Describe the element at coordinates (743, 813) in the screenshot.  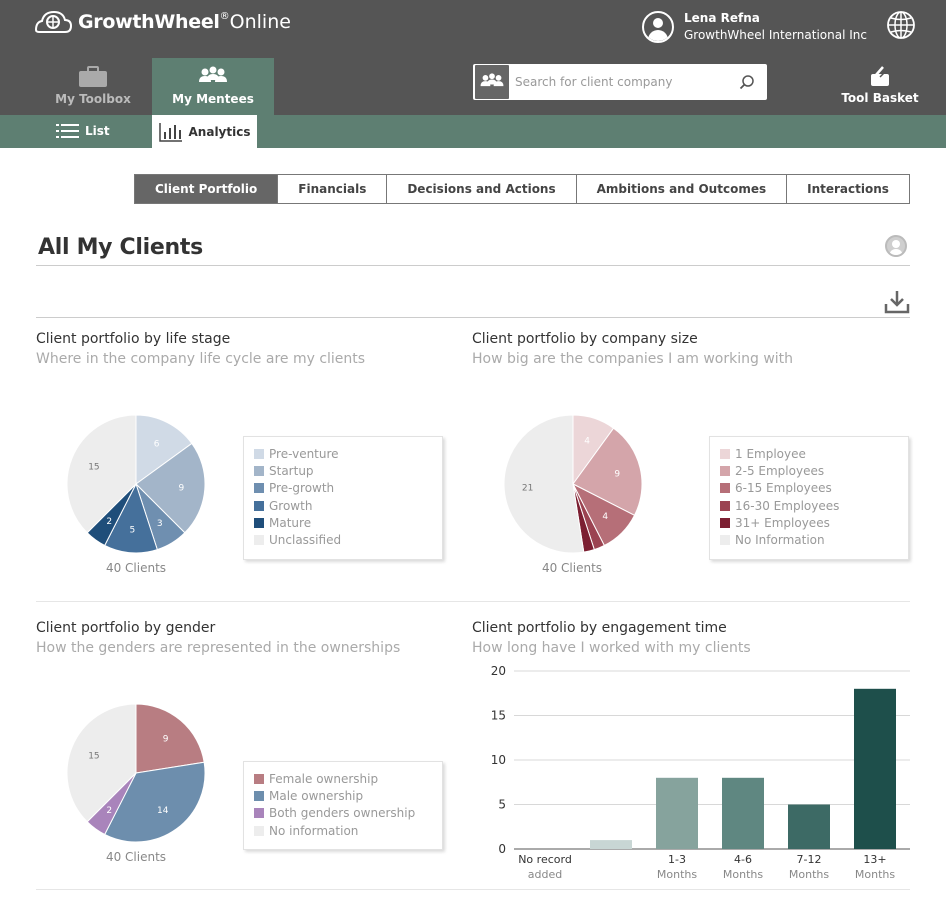
I see `bar-4-6-months` at that location.